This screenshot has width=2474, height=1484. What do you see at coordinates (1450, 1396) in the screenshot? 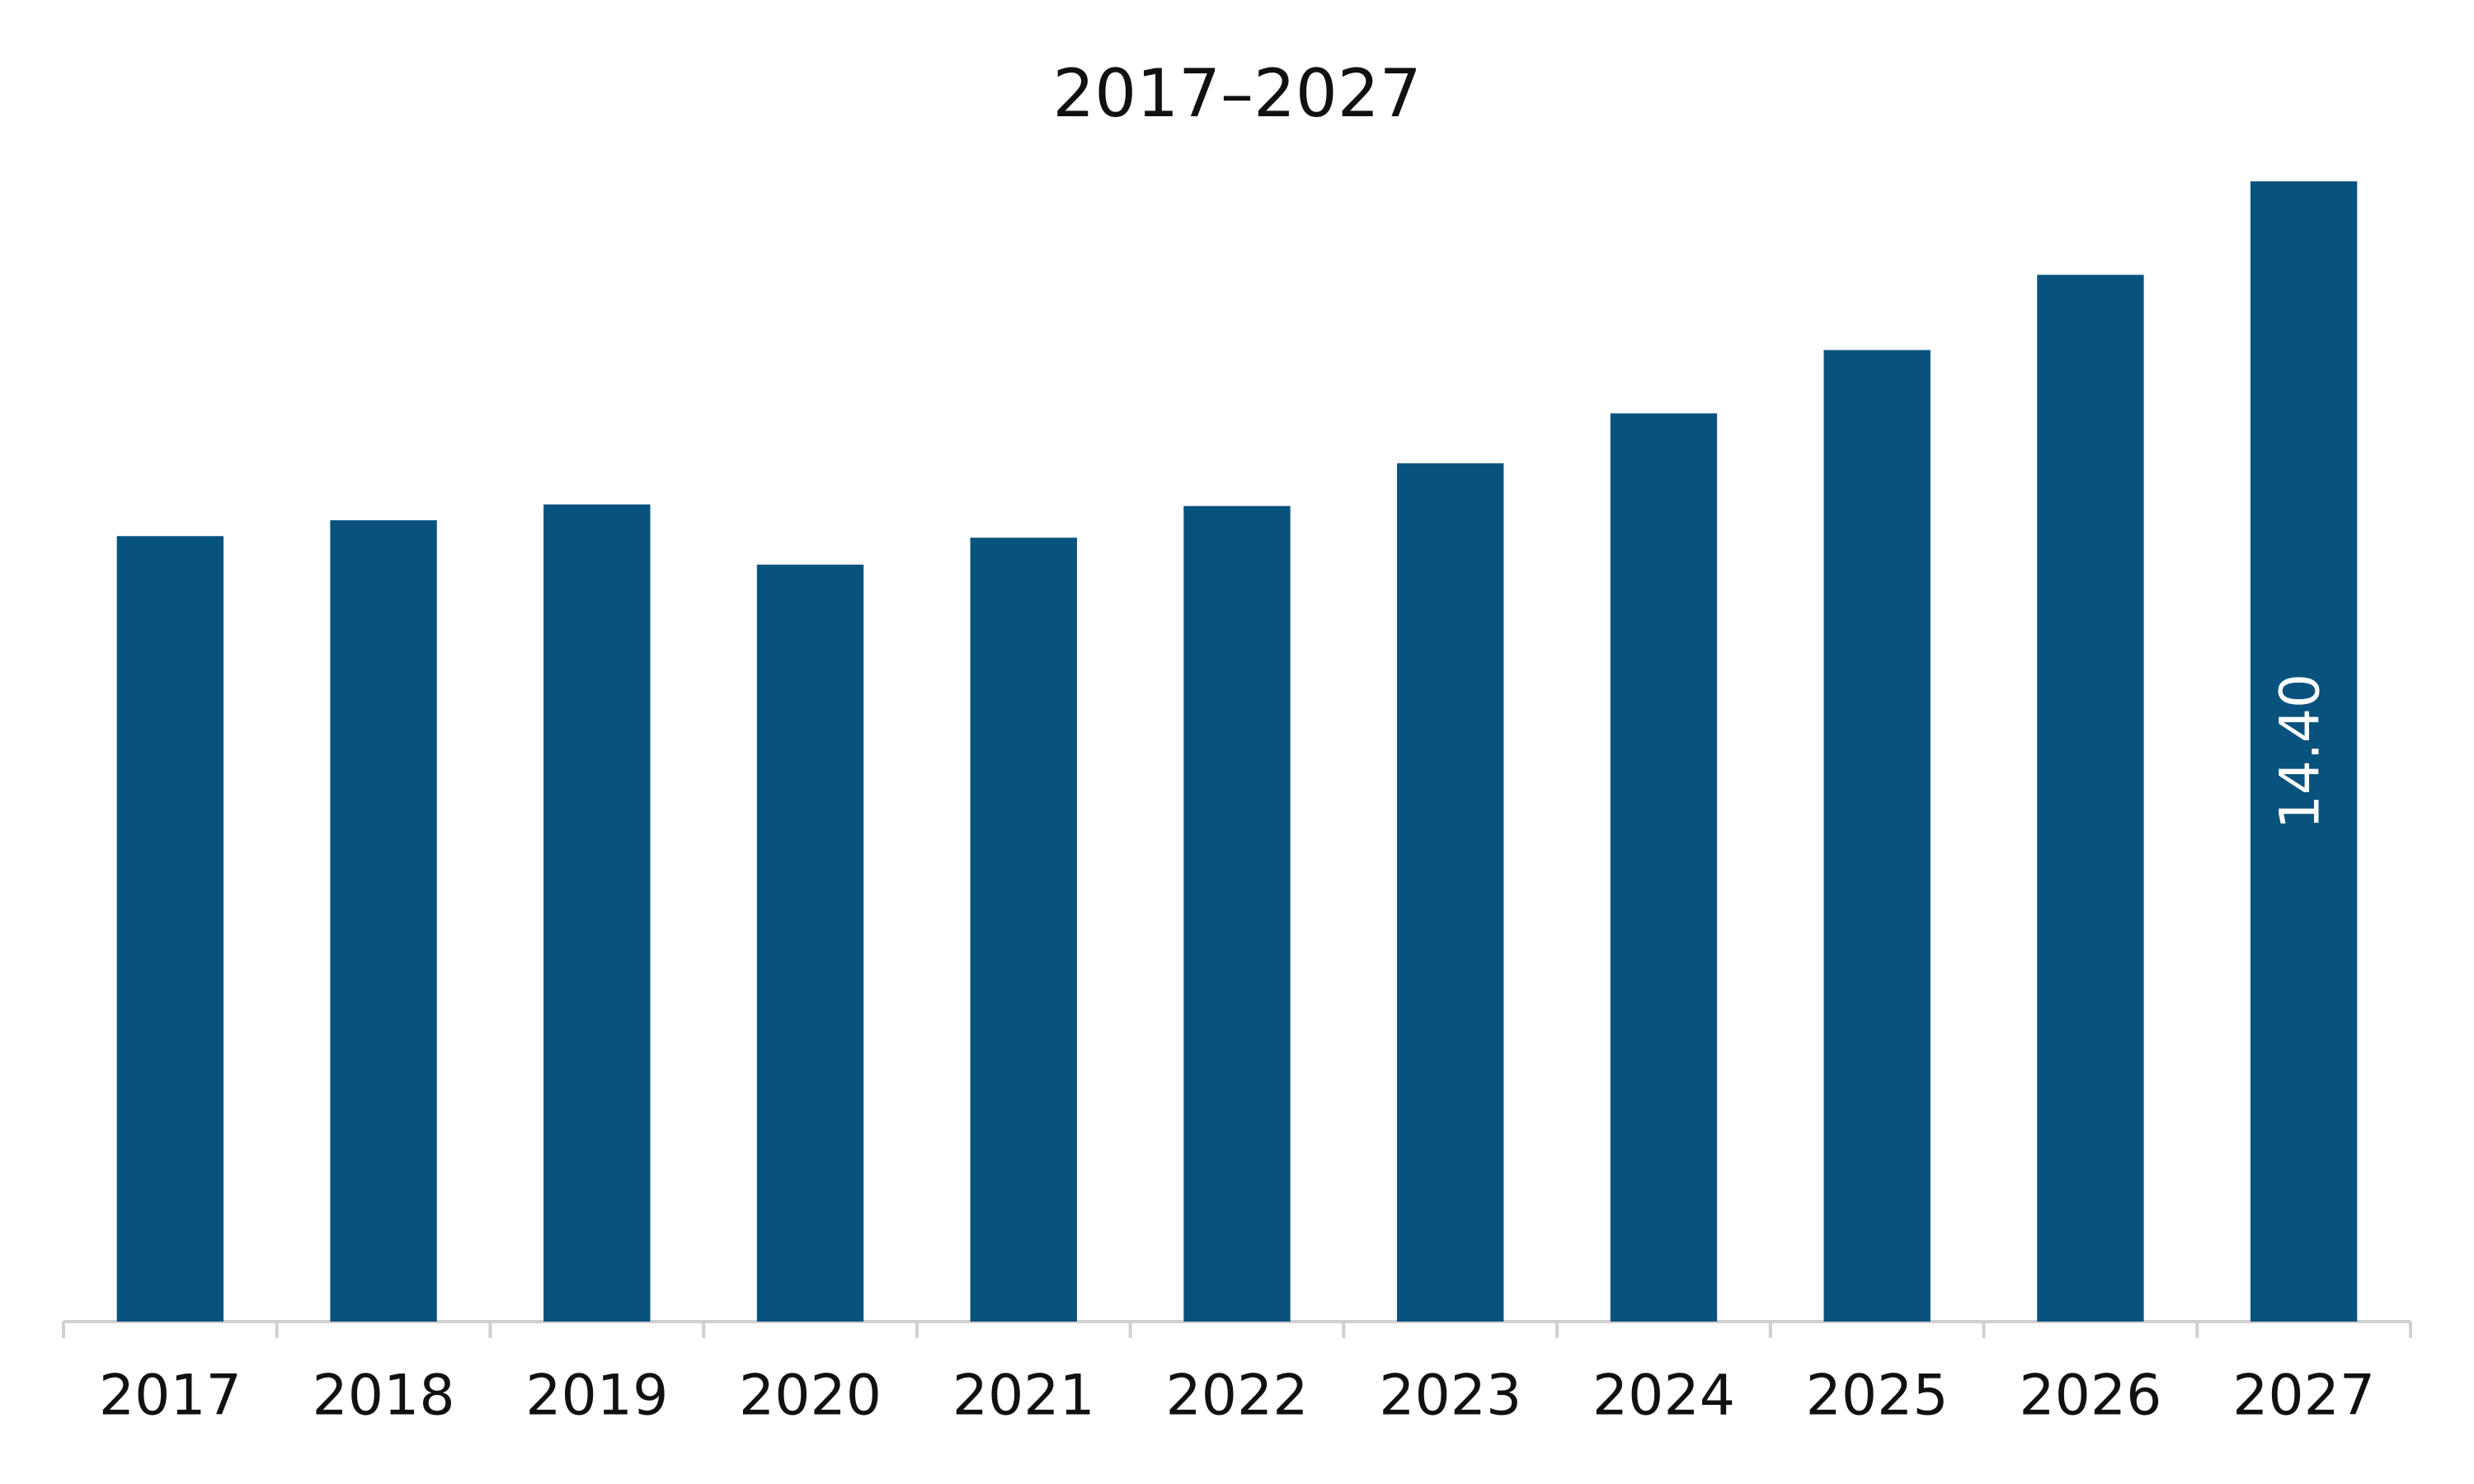
I see `x-tick-label: 2023` at bounding box center [1450, 1396].